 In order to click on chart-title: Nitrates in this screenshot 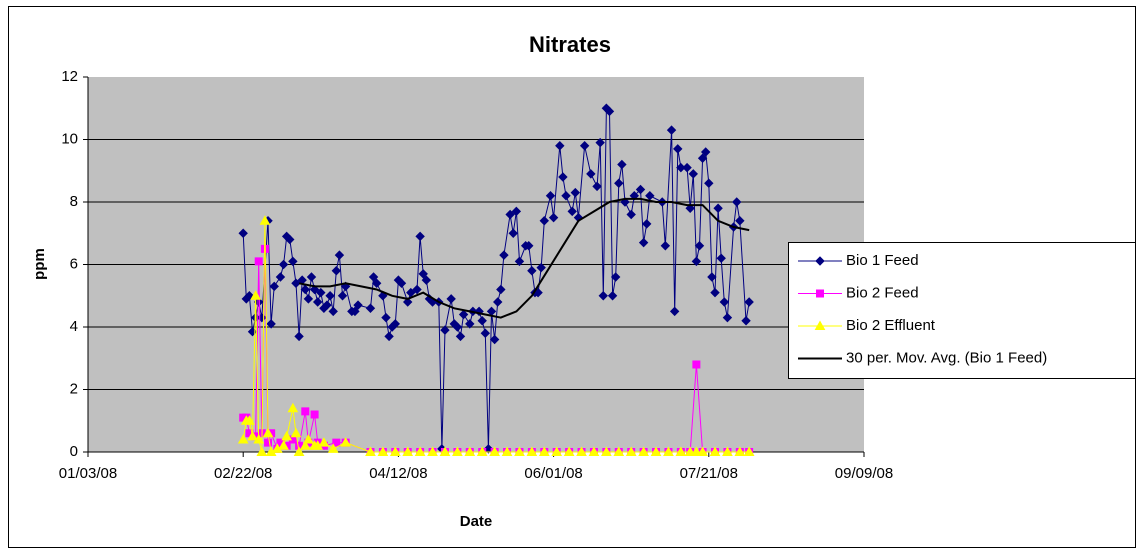, I will do `click(570, 44)`.